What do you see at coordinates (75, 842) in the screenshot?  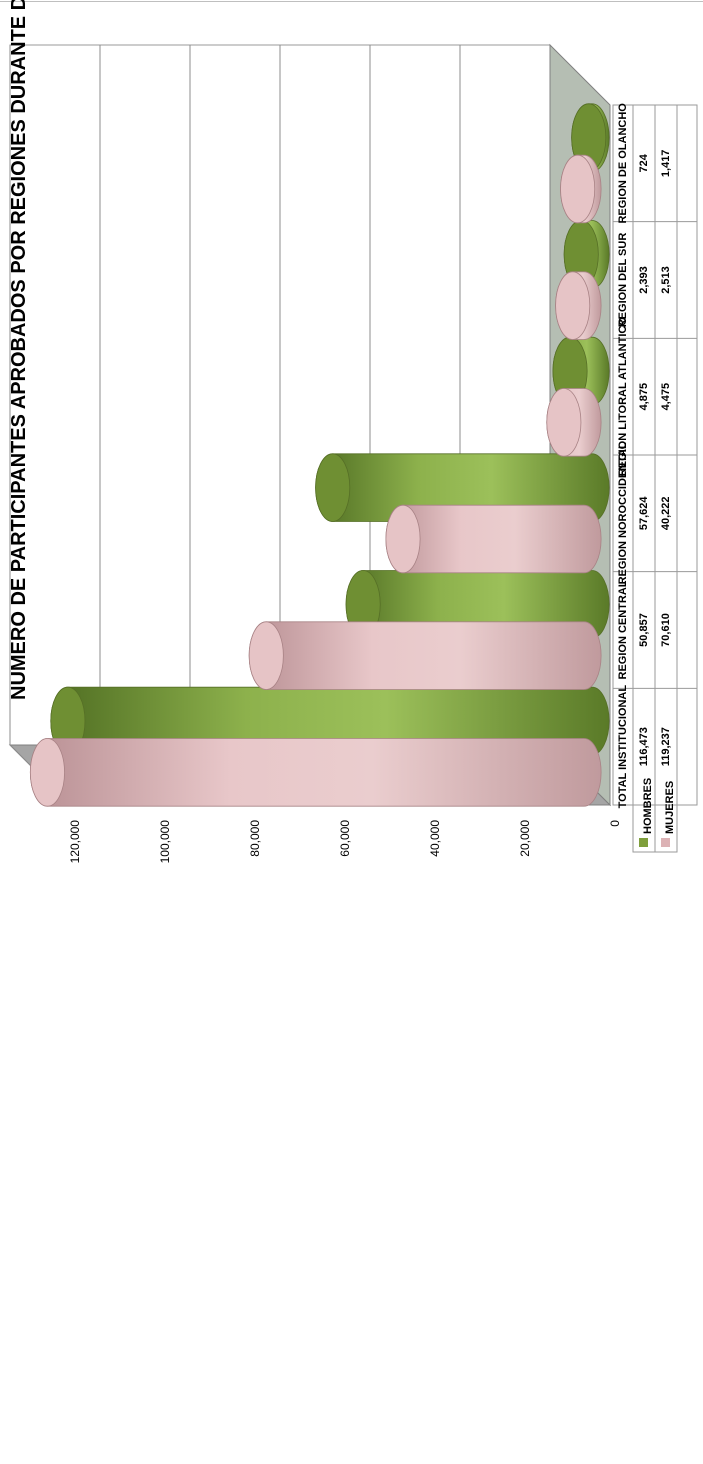 I see `y-tick-label: 120,000` at bounding box center [75, 842].